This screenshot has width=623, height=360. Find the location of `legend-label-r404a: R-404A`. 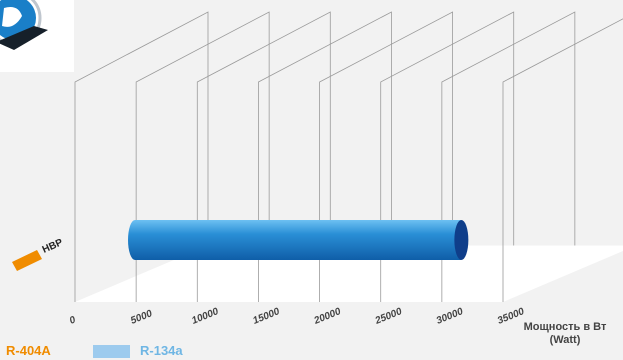

legend-label-r404a: R-404A is located at coordinates (28, 350).